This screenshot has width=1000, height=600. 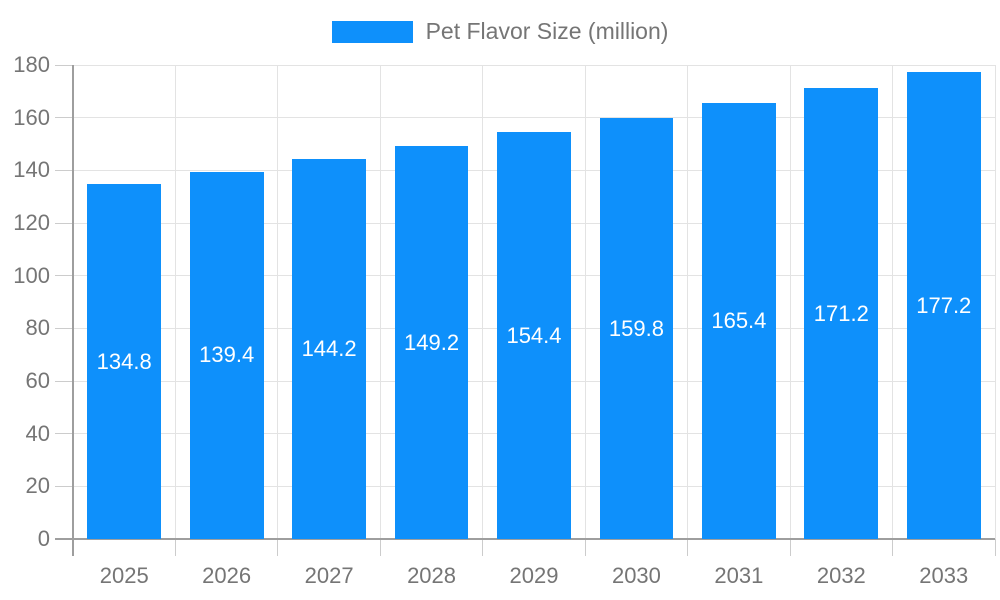 I want to click on y-axis-label: 120, so click(x=31, y=222).